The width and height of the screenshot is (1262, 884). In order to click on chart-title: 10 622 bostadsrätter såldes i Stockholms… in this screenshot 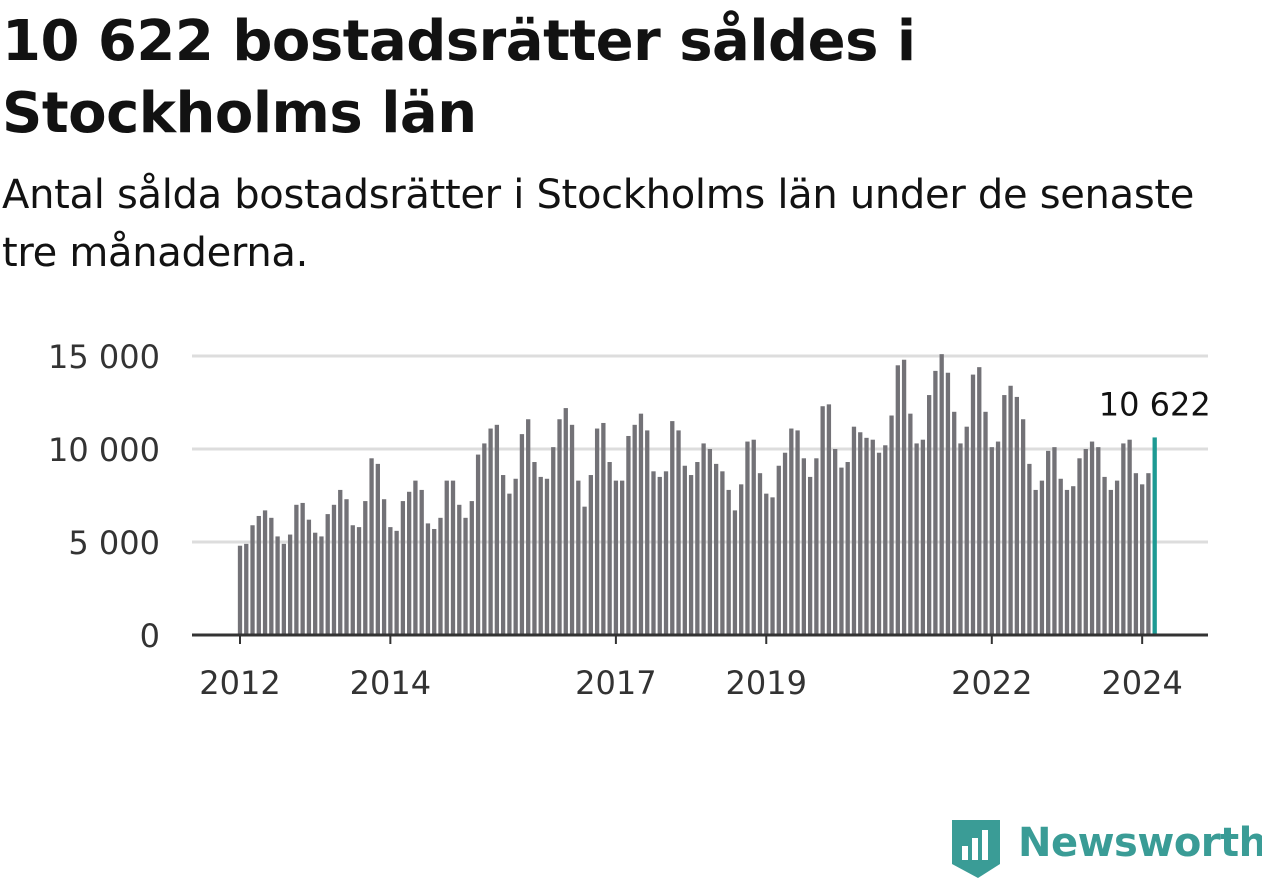, I will do `click(459, 77)`.